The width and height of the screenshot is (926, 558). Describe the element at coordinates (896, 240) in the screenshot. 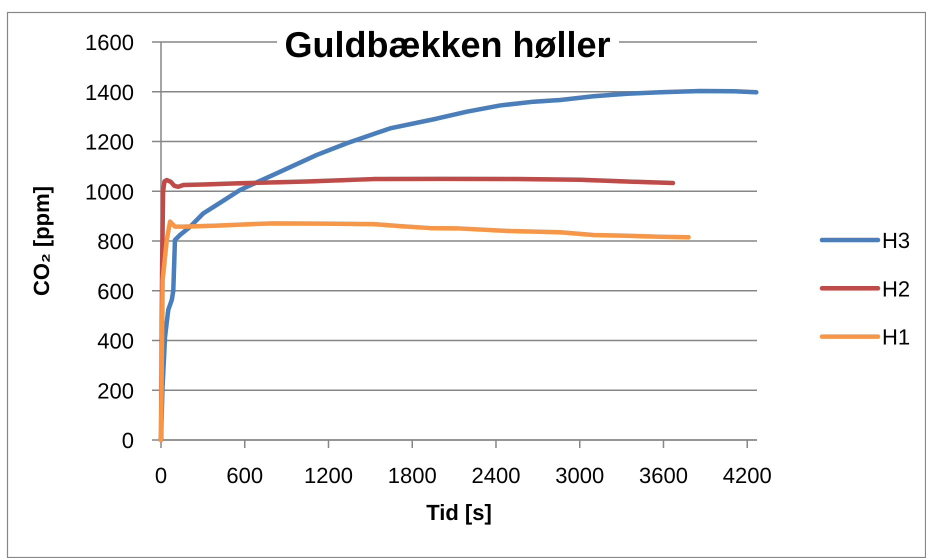

I see `legend-label: H3` at that location.